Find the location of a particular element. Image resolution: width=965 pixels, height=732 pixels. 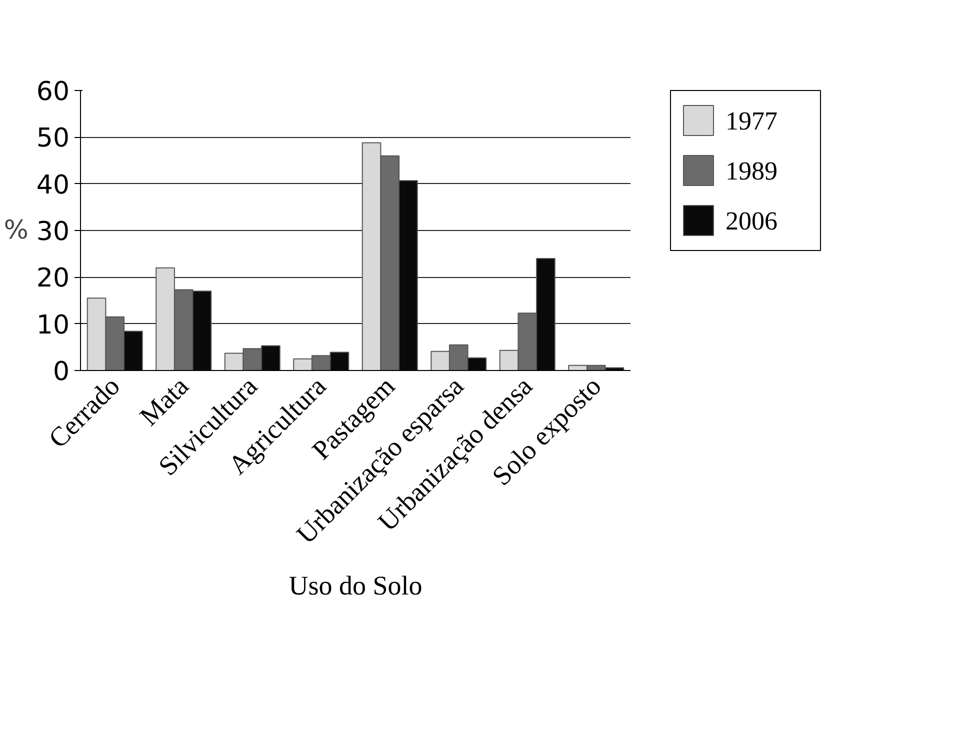

y-tick-label: 50 is located at coordinates (53, 139).